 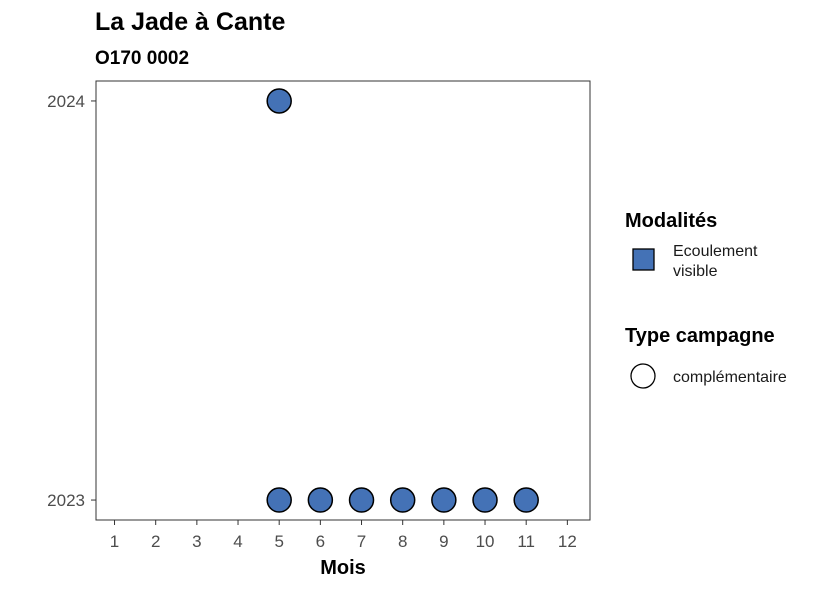 I want to click on x-axis-label: Mois, so click(x=343, y=568).